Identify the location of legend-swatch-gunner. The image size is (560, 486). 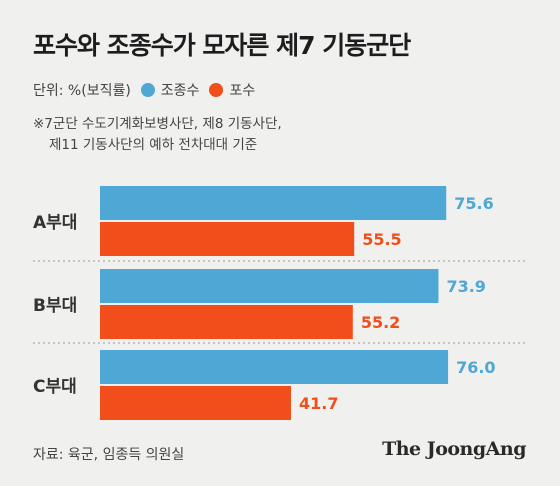
(216, 90).